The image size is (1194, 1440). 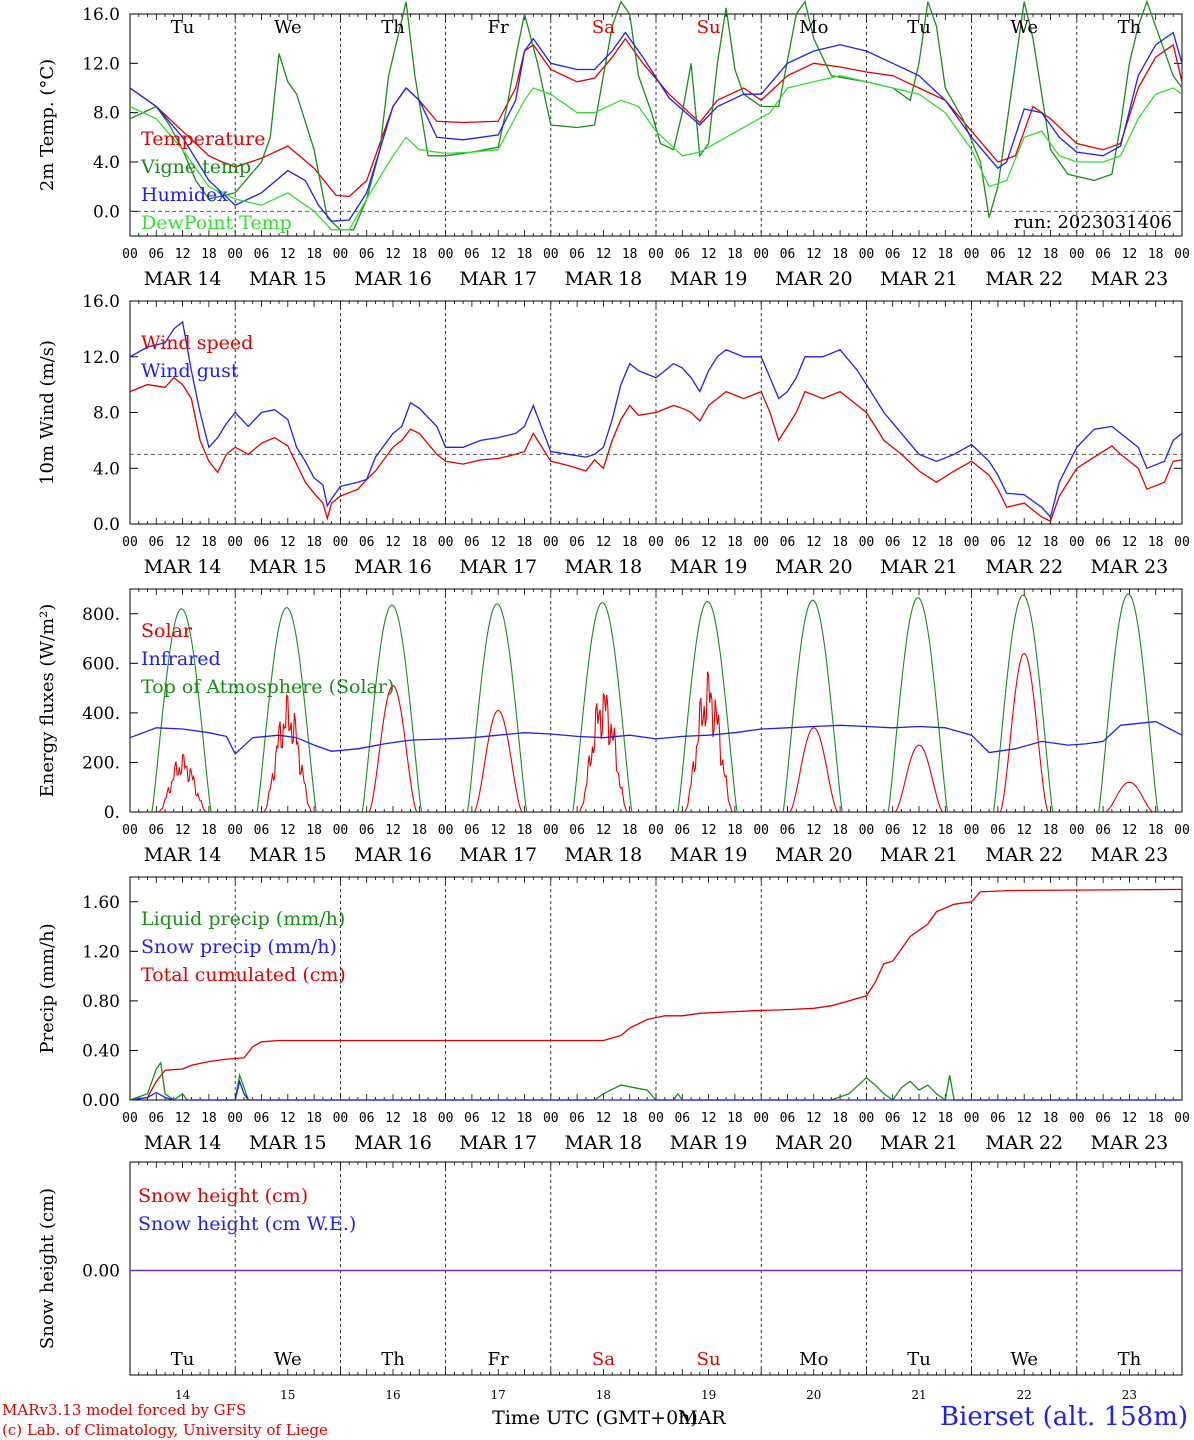 What do you see at coordinates (47, 1268) in the screenshot?
I see `y-axis-label: Snow height (cm)` at bounding box center [47, 1268].